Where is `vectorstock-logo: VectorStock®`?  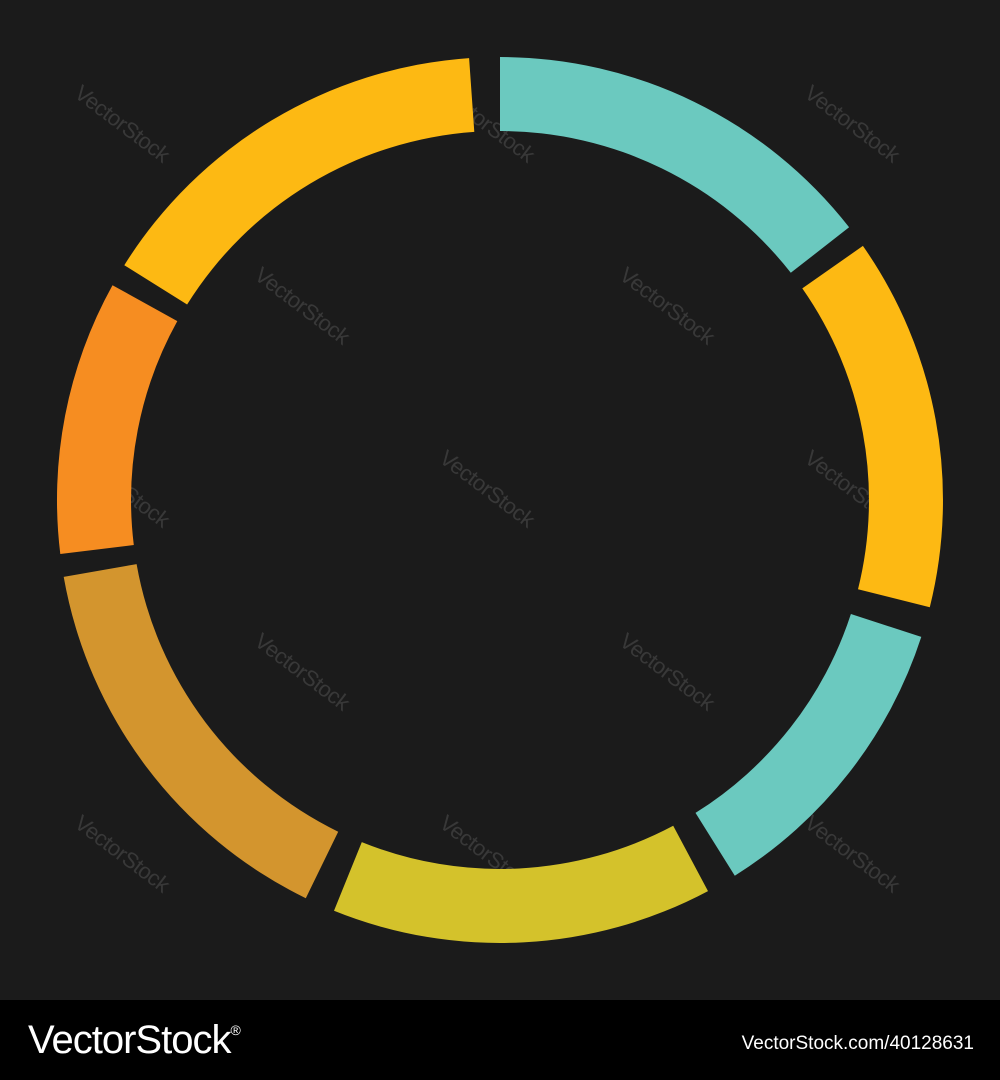 vectorstock-logo: VectorStock® is located at coordinates (134, 1040).